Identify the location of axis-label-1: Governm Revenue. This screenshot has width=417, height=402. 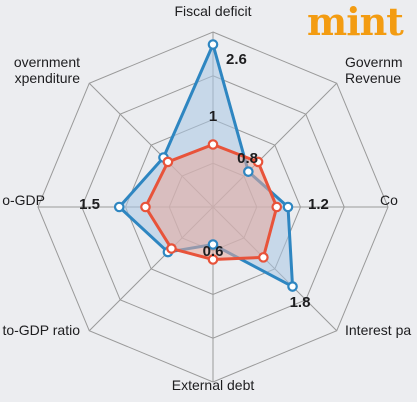
(374, 70).